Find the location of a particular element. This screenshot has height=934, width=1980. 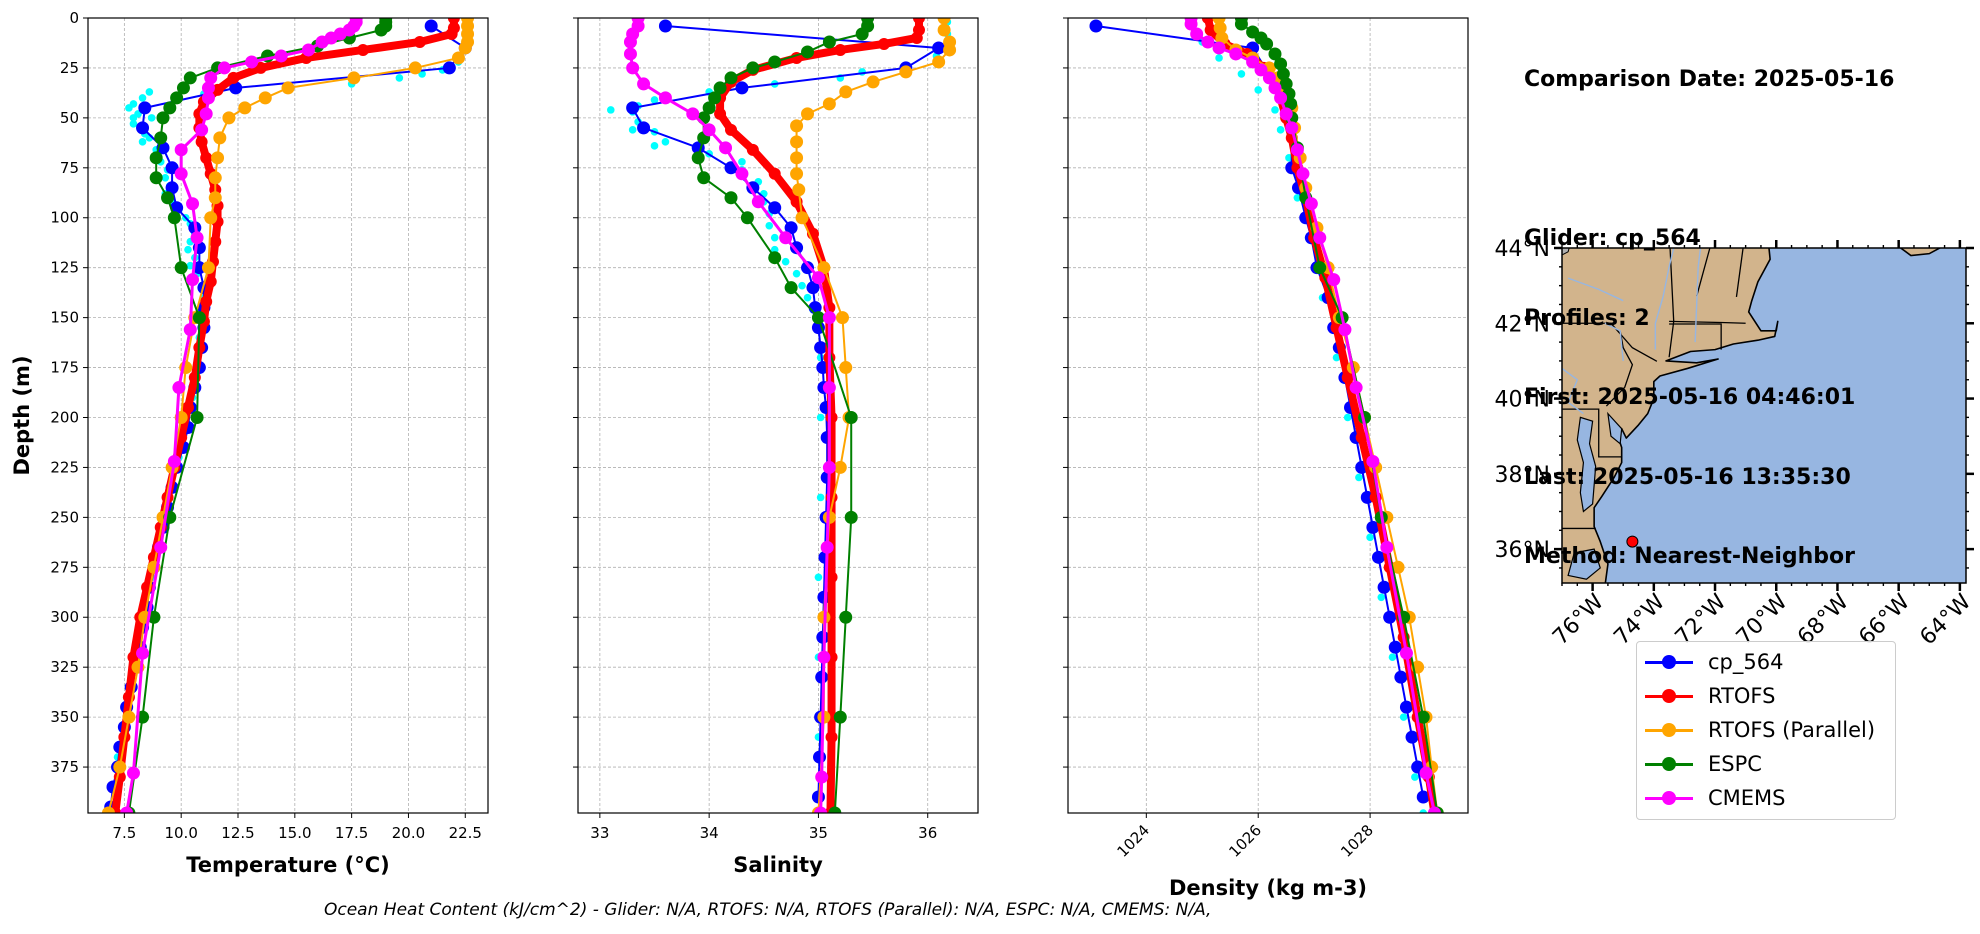

y-tick-label: 125 is located at coordinates (64, 268).